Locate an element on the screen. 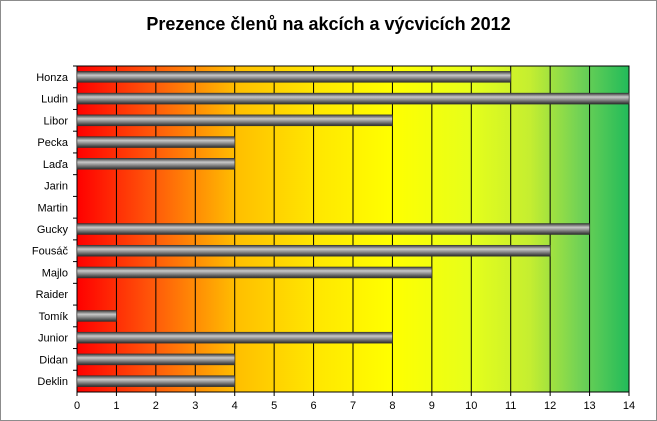  x-tick-label: 3 is located at coordinates (195, 406).